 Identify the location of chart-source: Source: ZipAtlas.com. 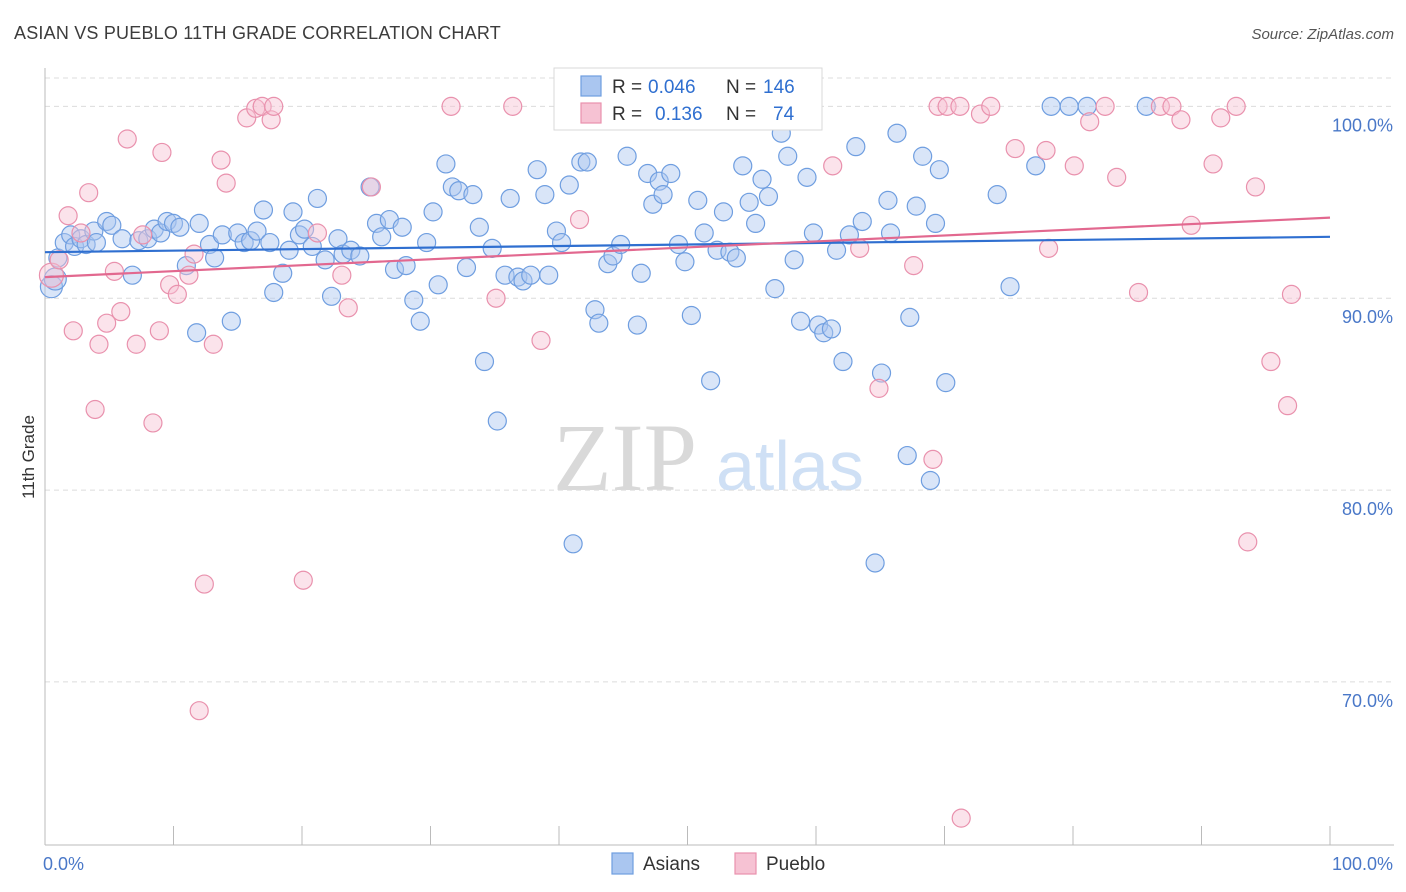
(1322, 34).